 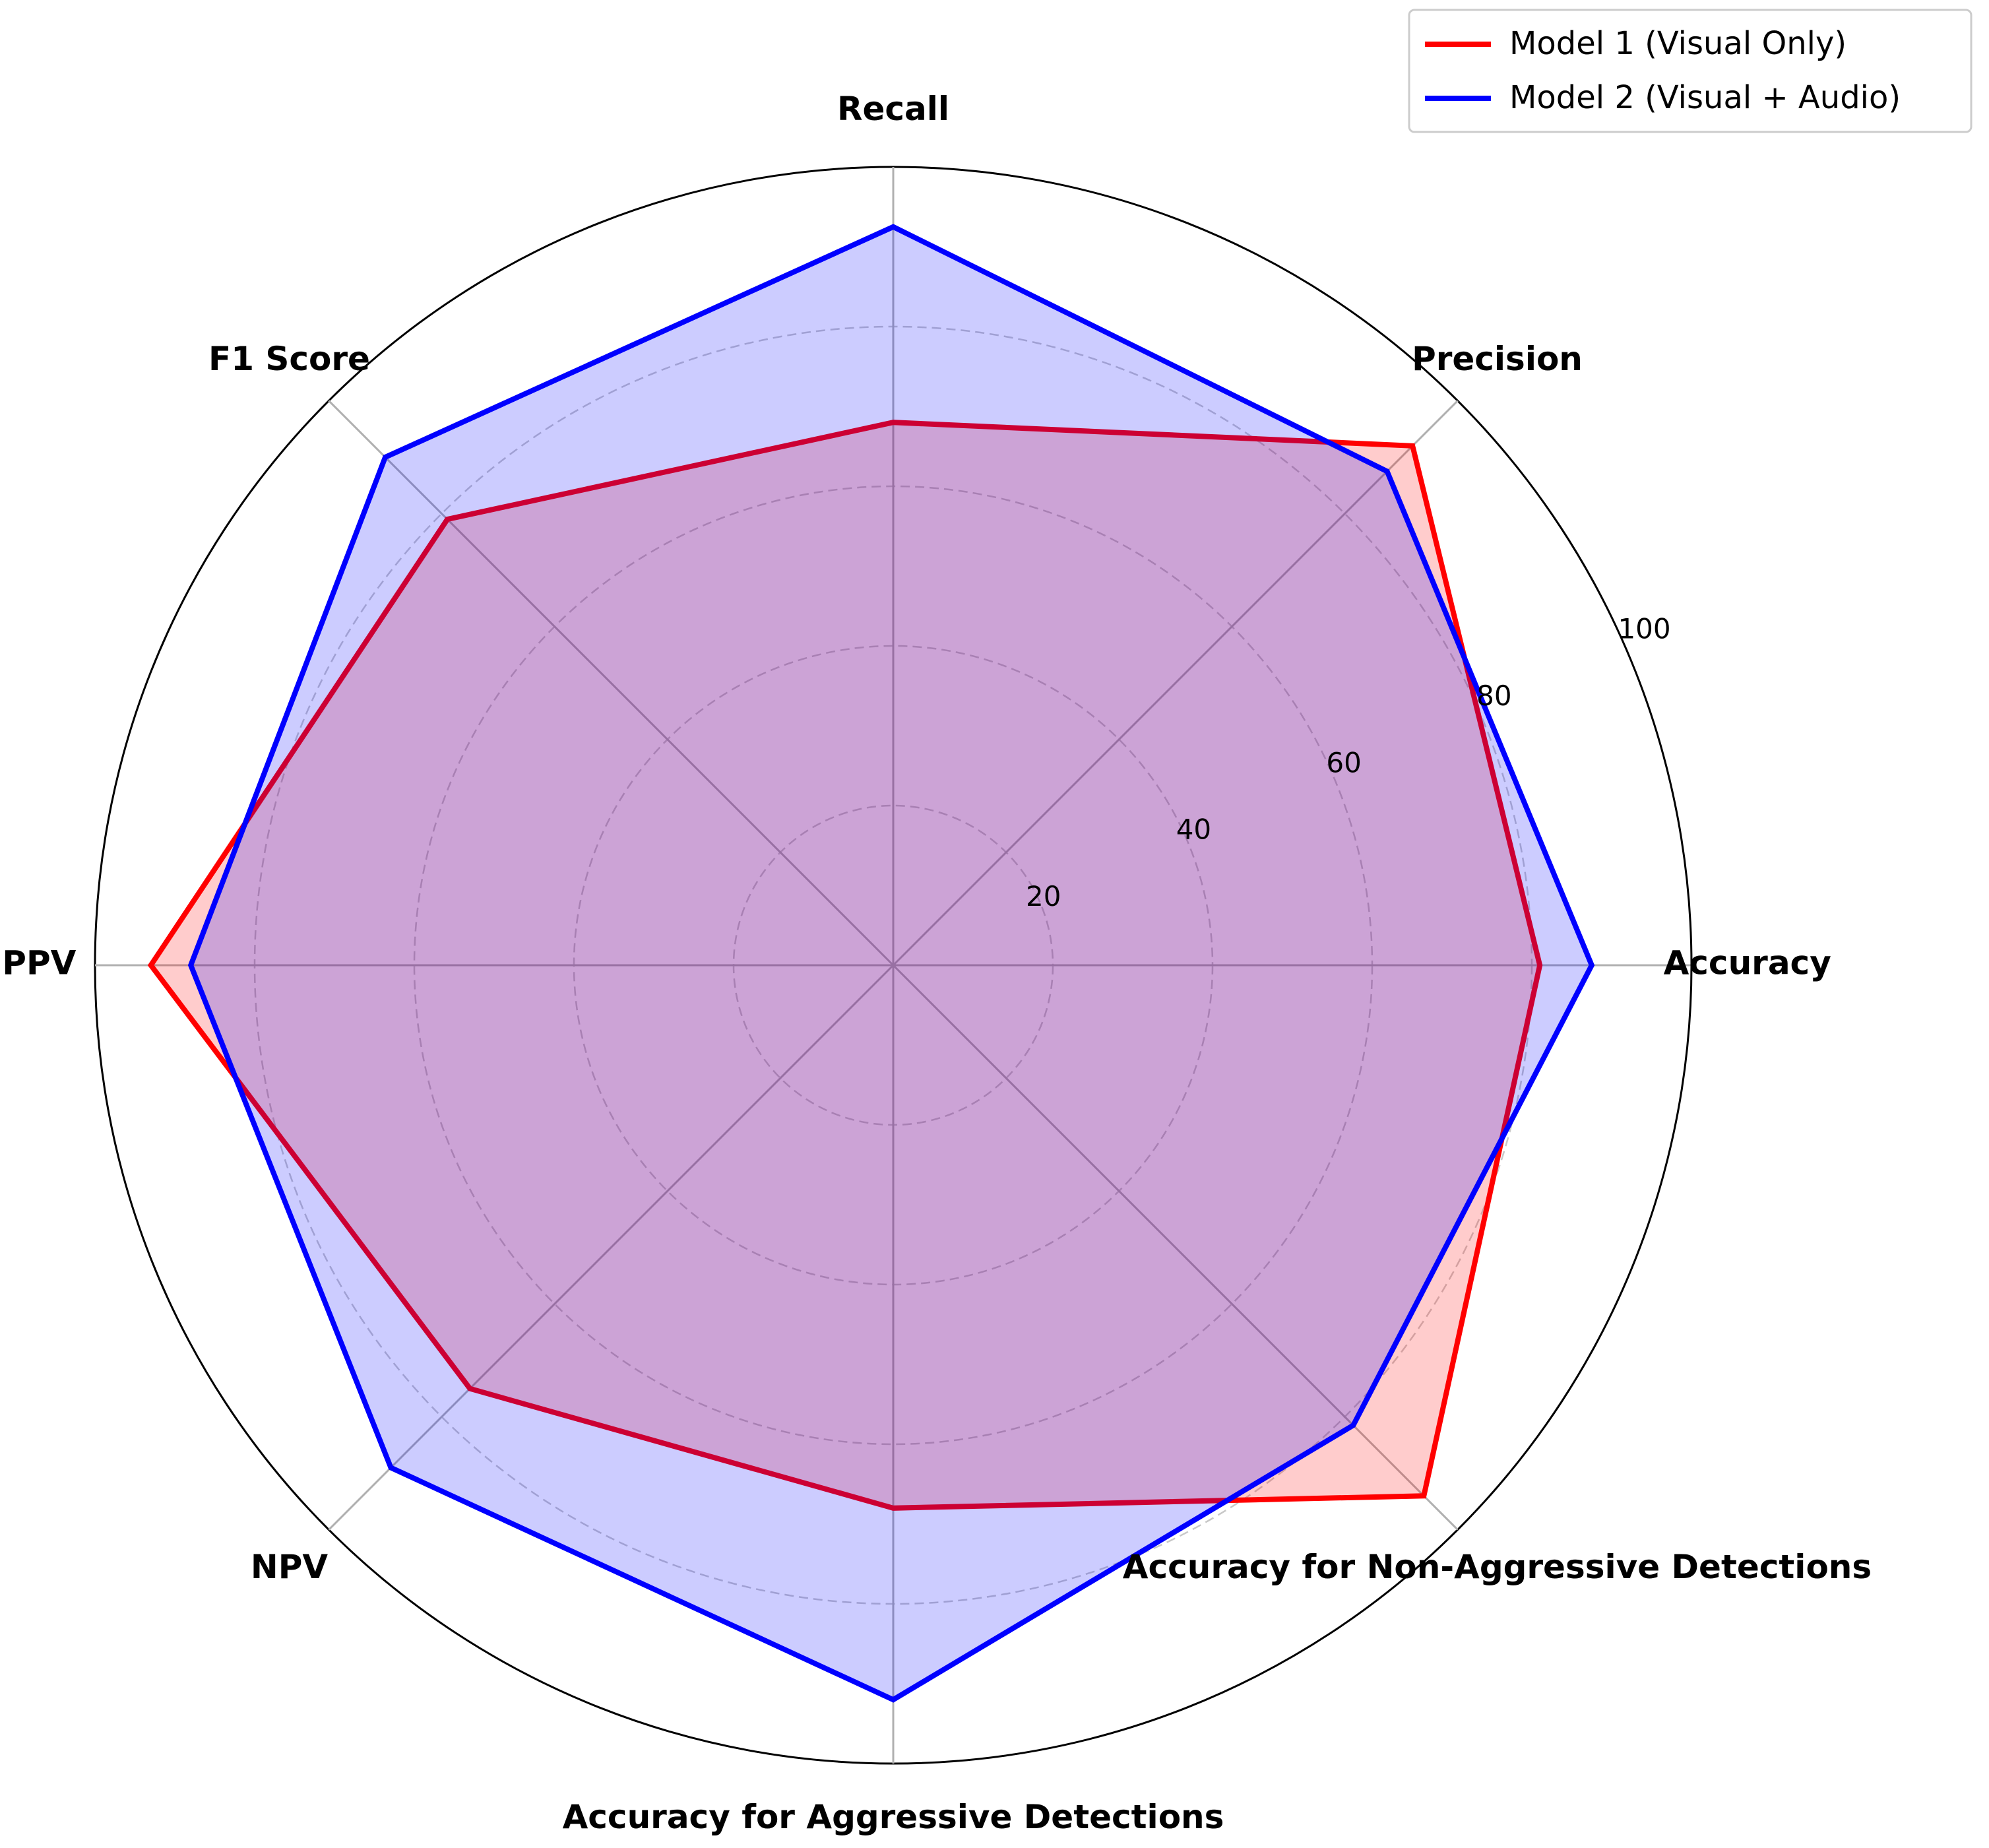 What do you see at coordinates (1747, 963) in the screenshot?
I see `category-label: Accuracy` at bounding box center [1747, 963].